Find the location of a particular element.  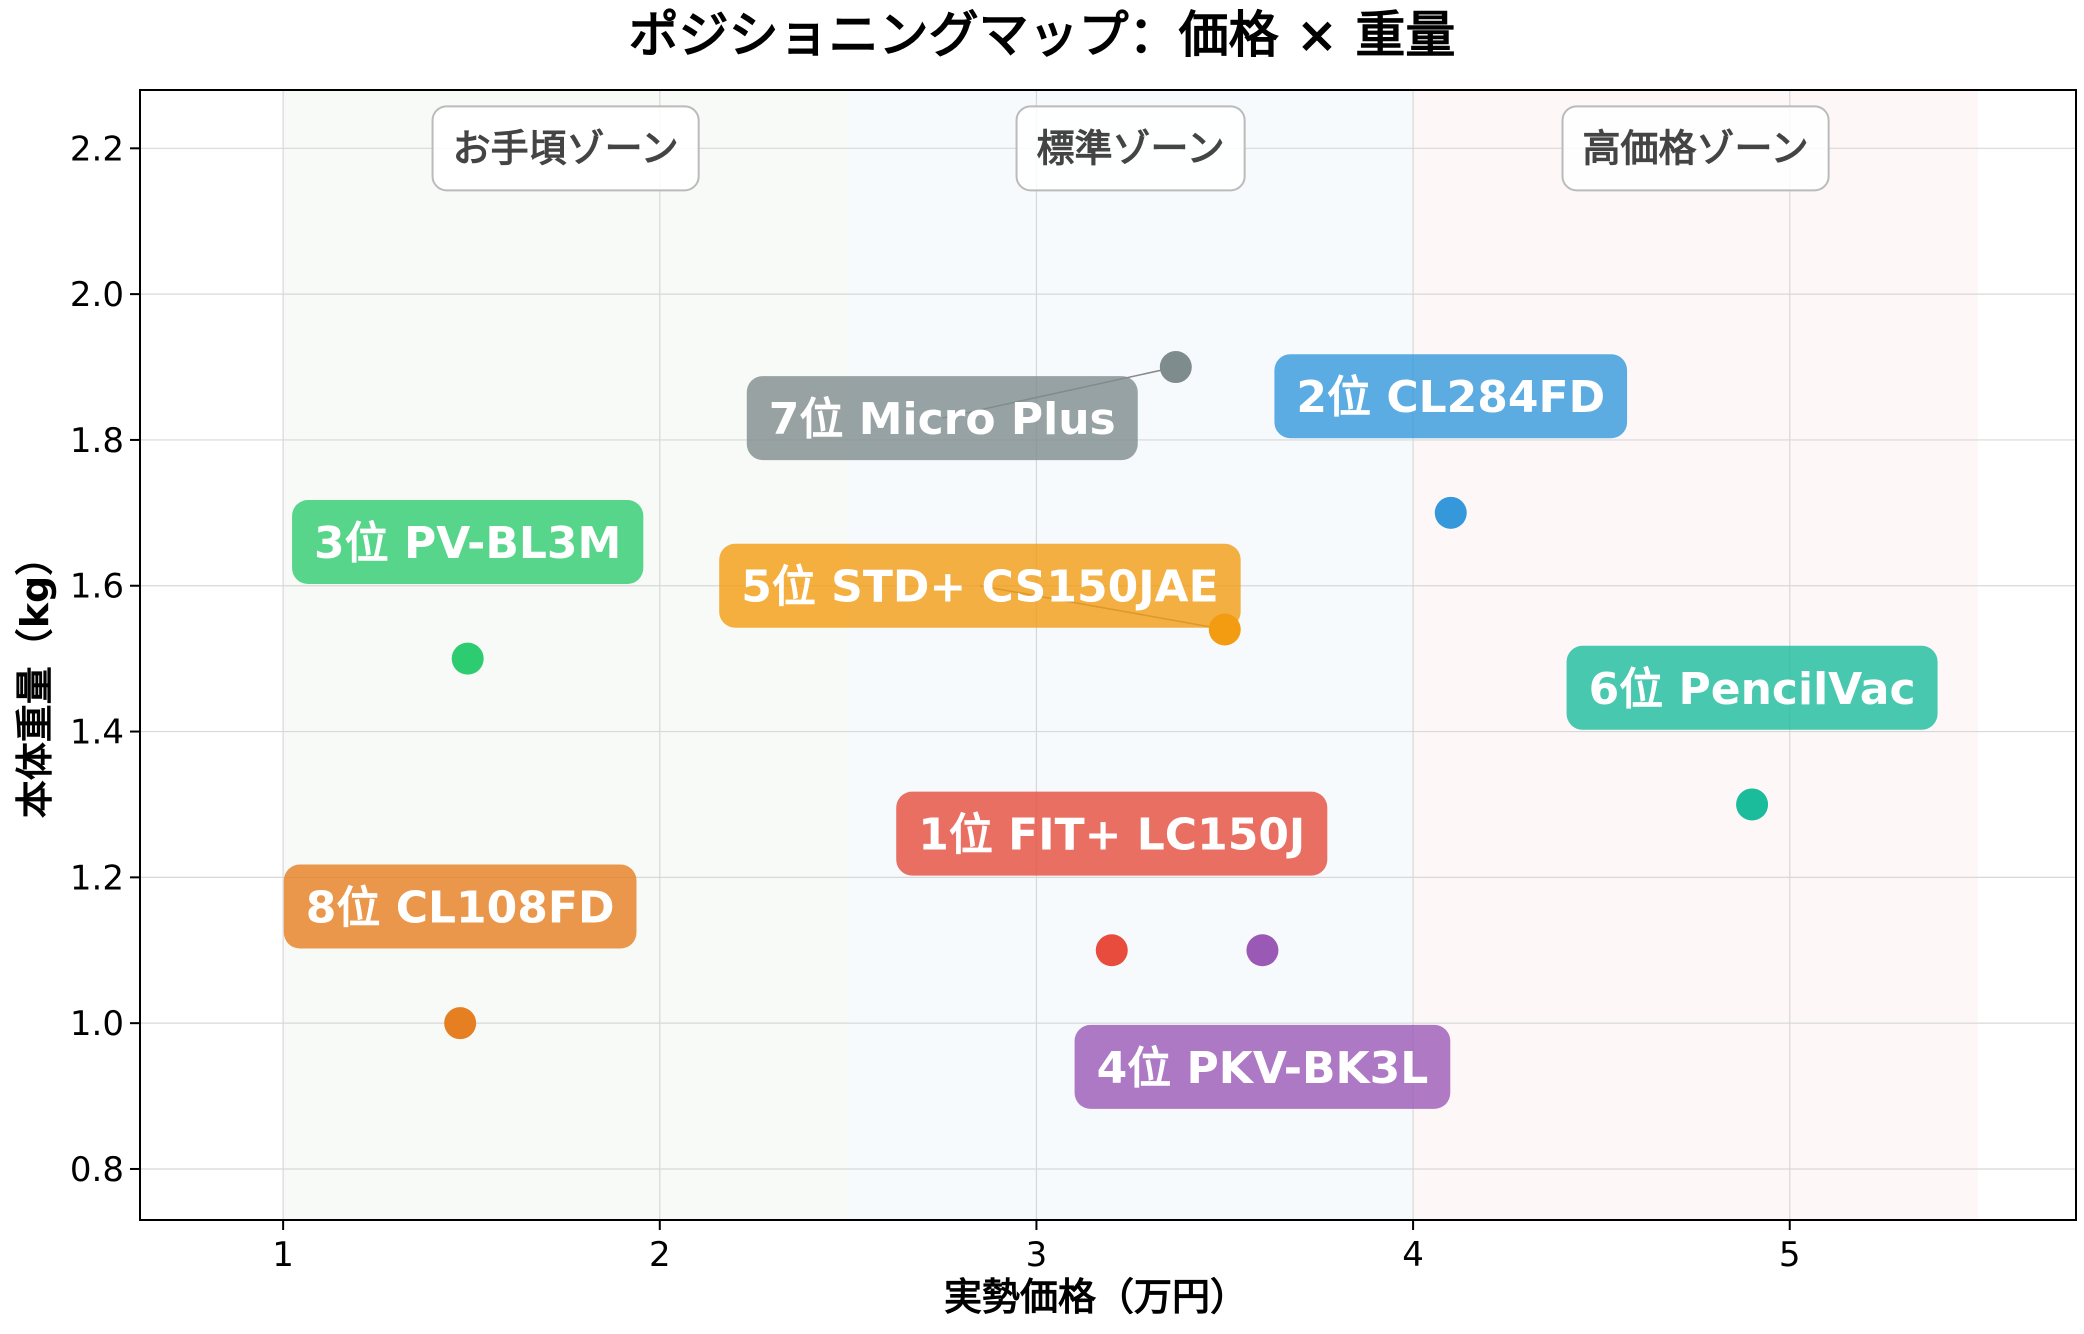

point-label: 8位 CL108FD is located at coordinates (460, 906).